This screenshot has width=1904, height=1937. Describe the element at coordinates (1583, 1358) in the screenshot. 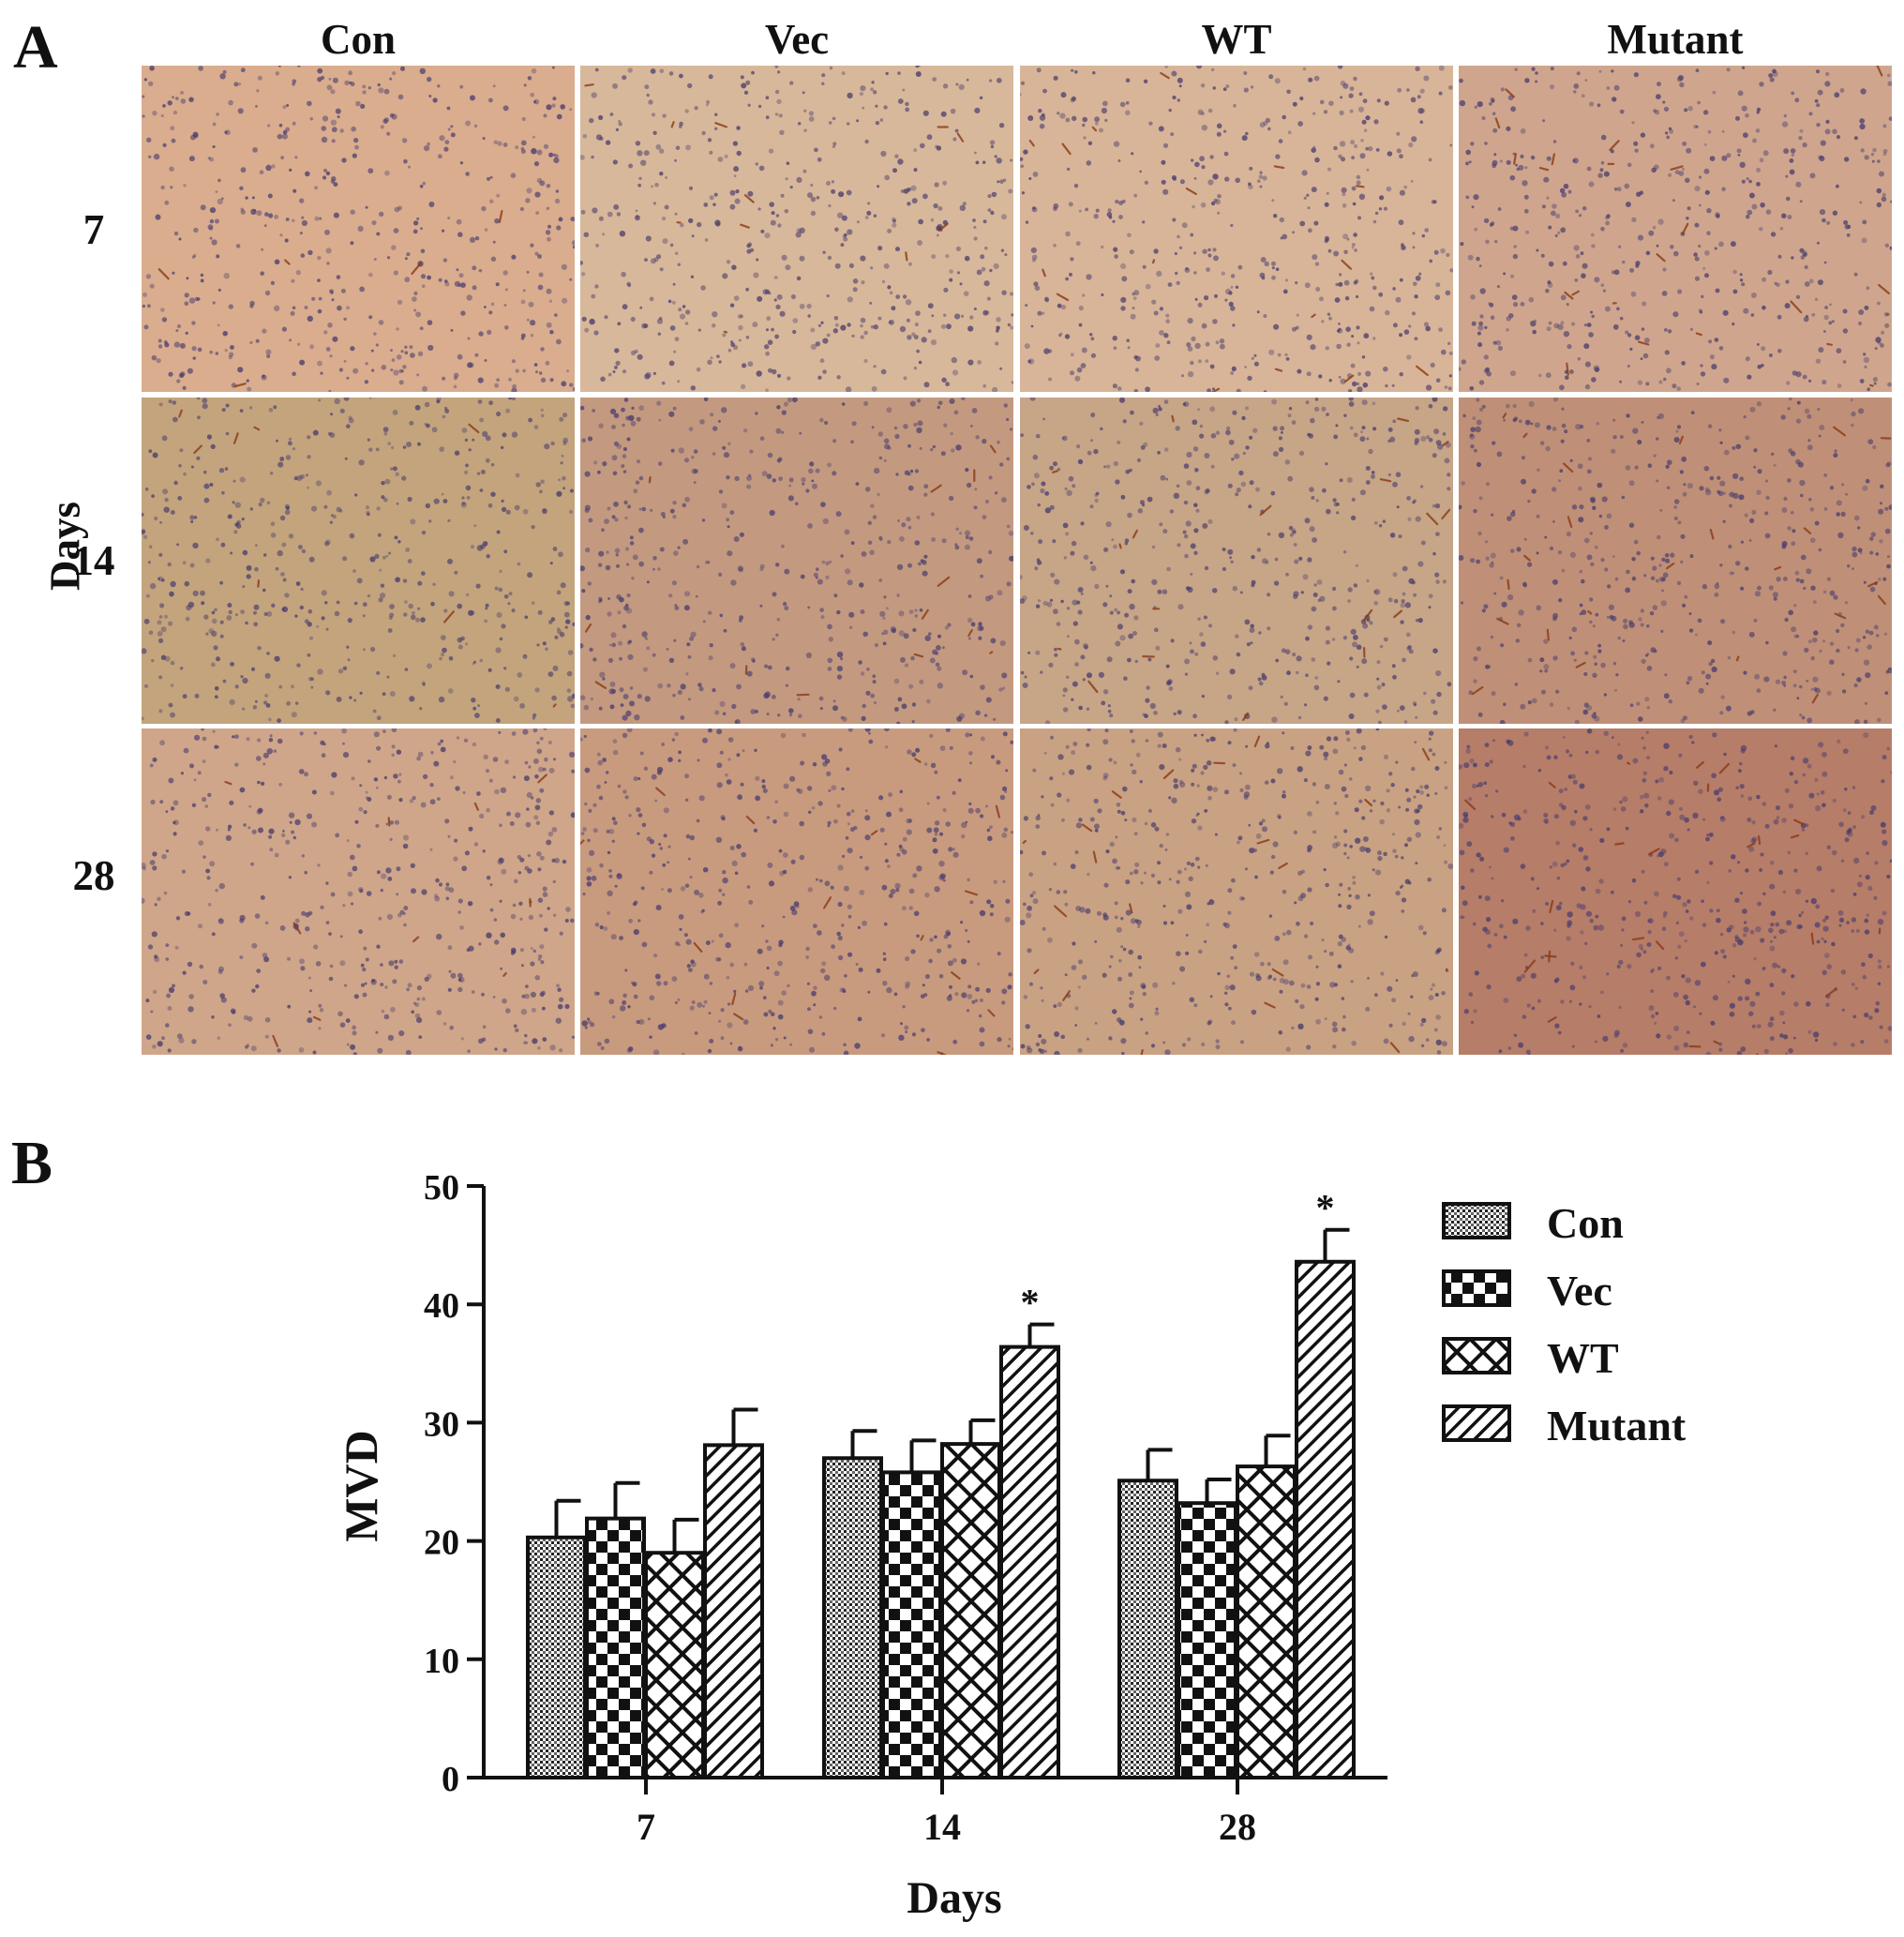

I see `legend-label-wt: WT` at that location.